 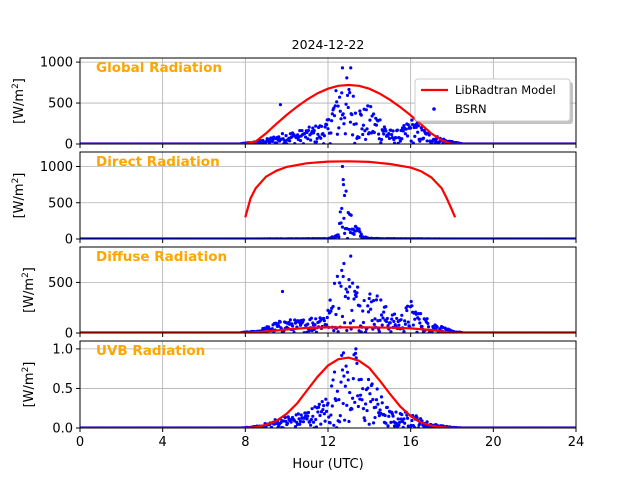 I want to click on chart-title: 2024-12-22, so click(x=328, y=44).